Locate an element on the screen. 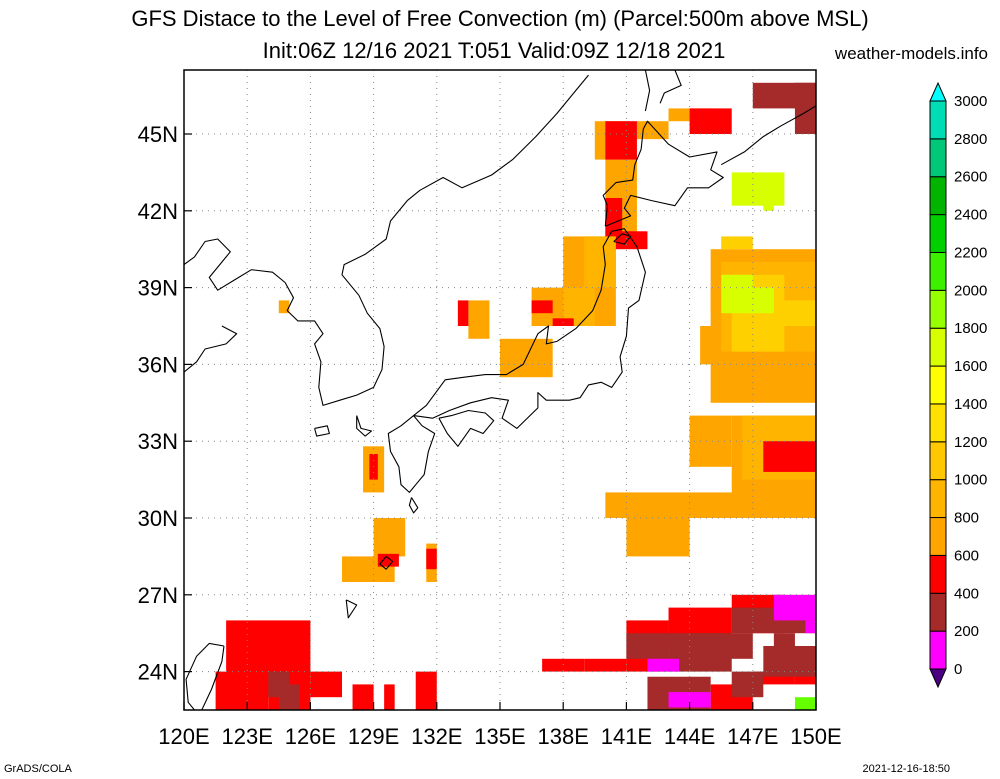 Image resolution: width=1000 pixels, height=779 pixels. colorbar-label: 1000 is located at coordinates (970, 480).